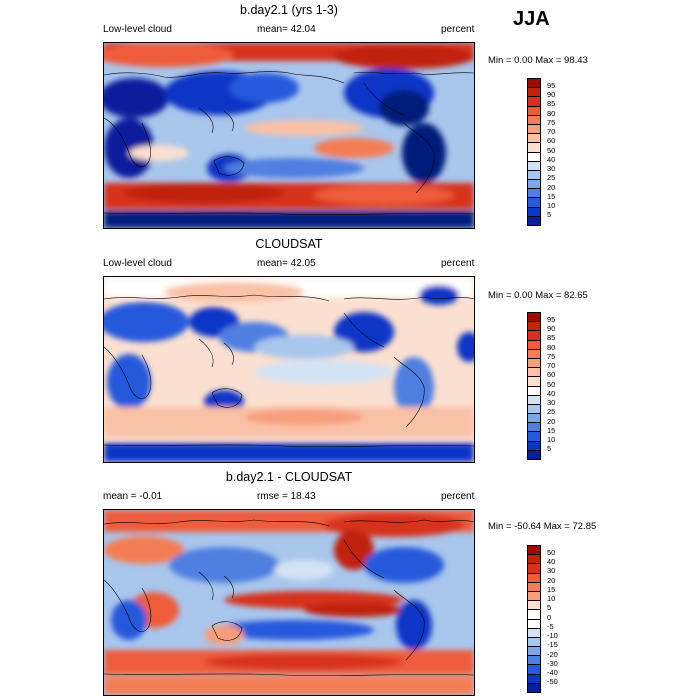  I want to click on panel-3-colorbar, so click(534, 619).